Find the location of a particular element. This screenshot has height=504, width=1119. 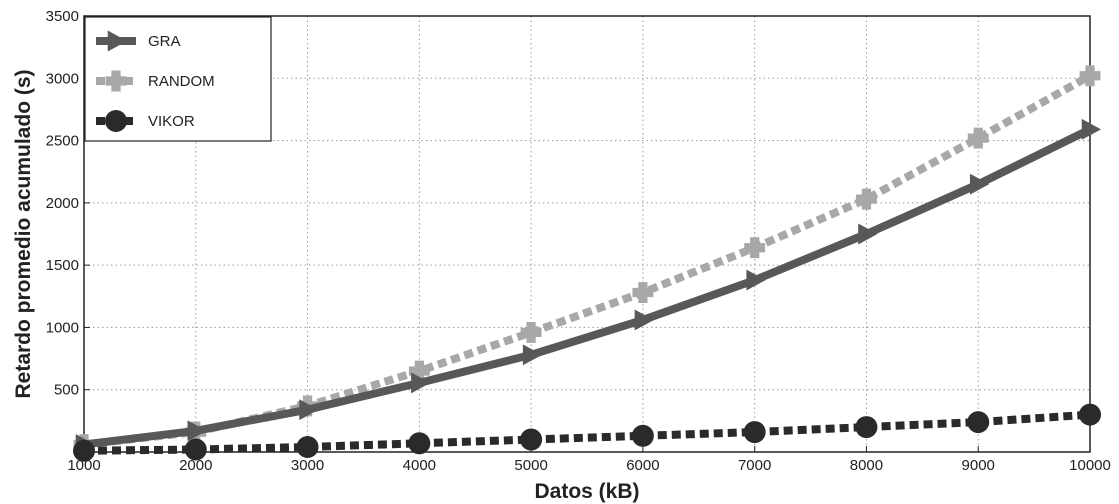

x-axis-title: Datos (kB) is located at coordinates (586, 491).